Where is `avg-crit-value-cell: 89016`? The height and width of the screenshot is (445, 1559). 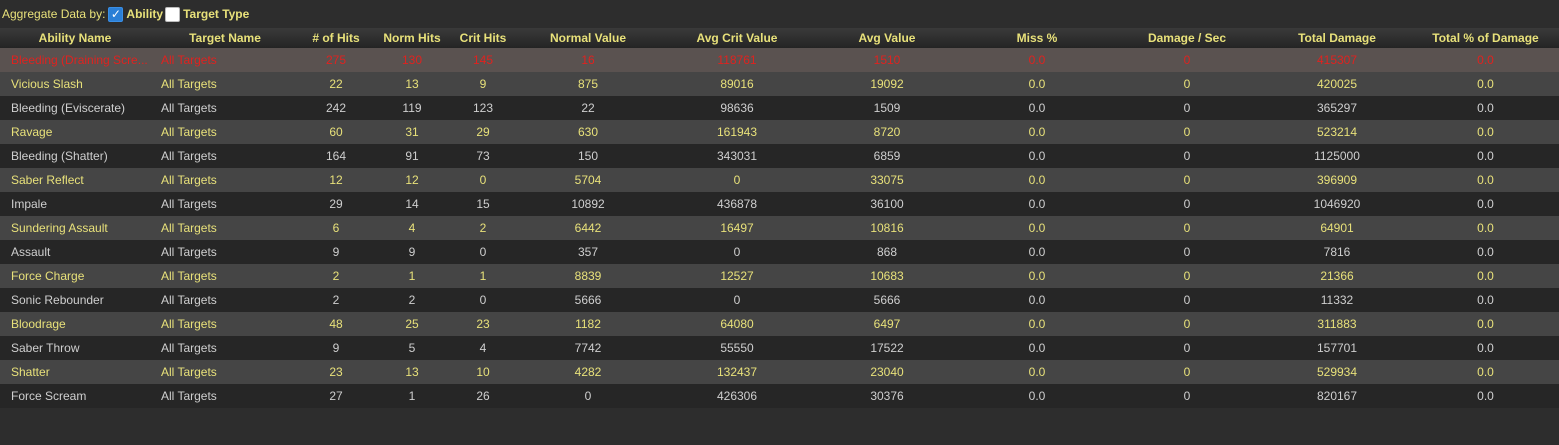
avg-crit-value-cell: 89016 is located at coordinates (737, 84).